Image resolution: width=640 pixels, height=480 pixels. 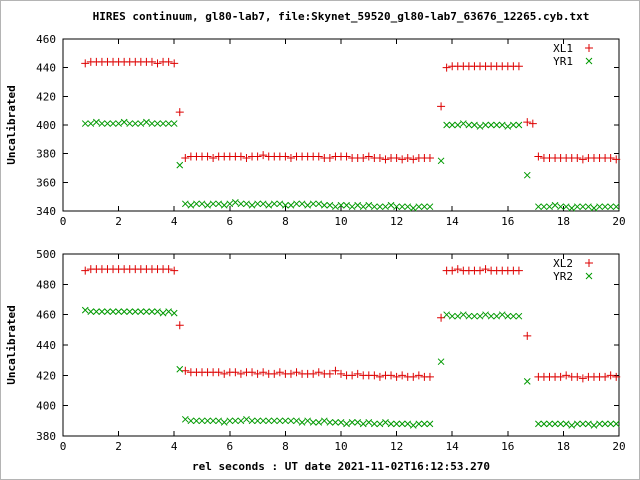 I want to click on legend-label-YR1: YR1, so click(x=563, y=61).